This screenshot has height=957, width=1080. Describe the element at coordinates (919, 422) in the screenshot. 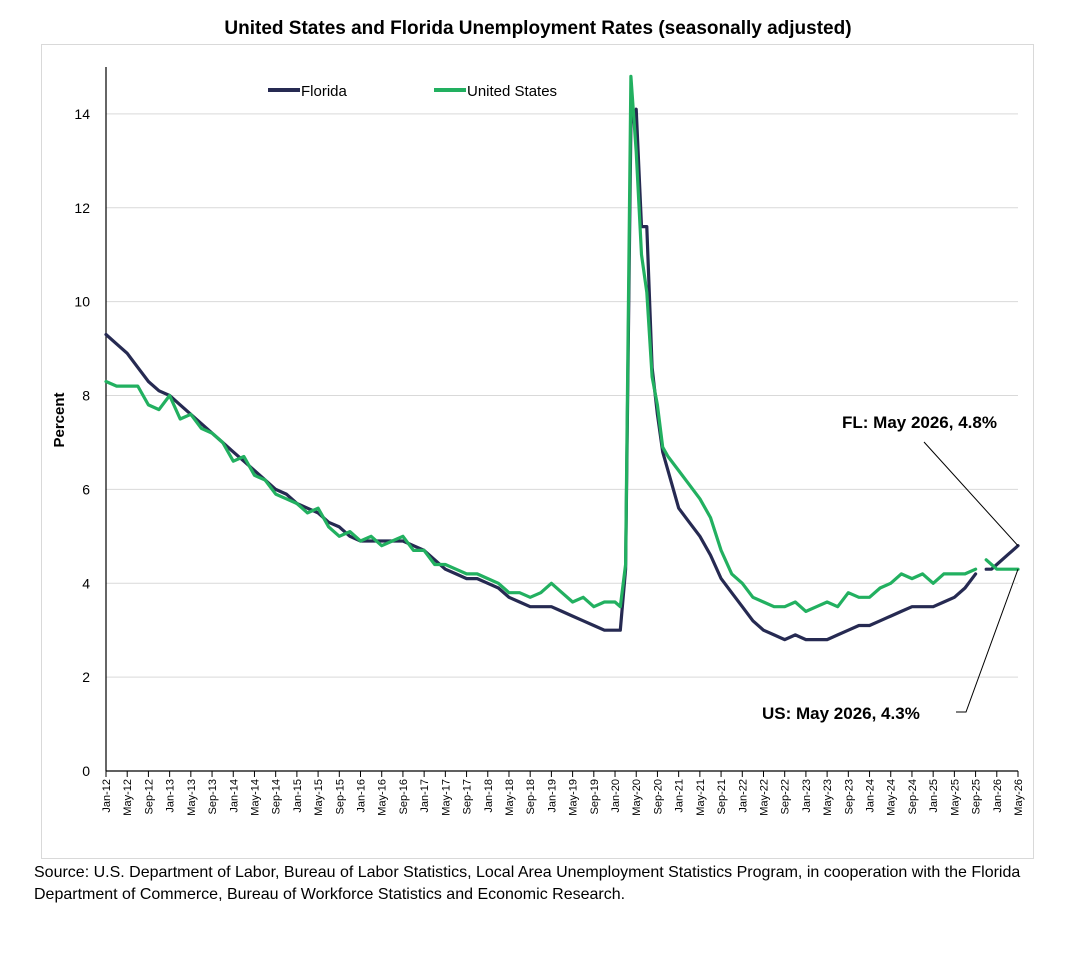

I see `annotation-florida: FL: May 2026, 4.8%` at that location.